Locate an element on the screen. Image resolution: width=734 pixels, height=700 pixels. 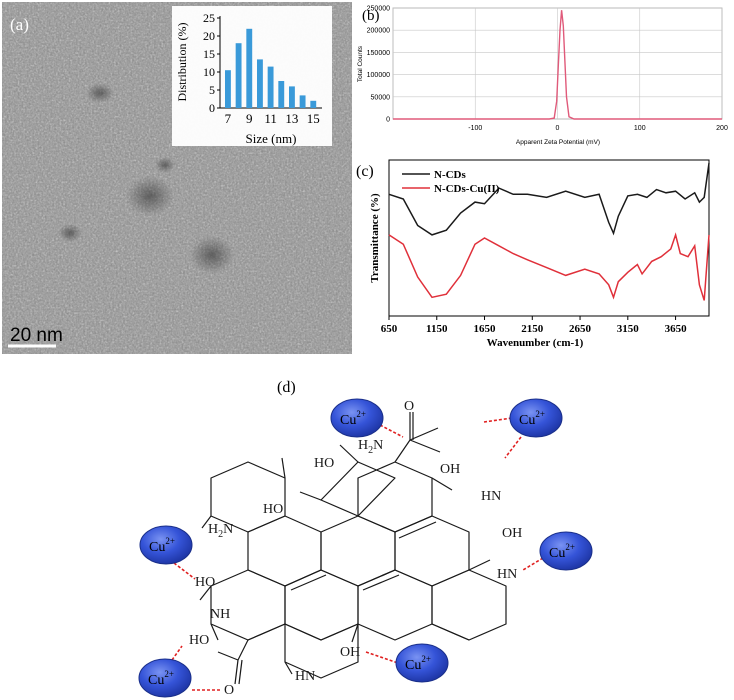
inset-y-tick-label: 25 is located at coordinates (209, 18).